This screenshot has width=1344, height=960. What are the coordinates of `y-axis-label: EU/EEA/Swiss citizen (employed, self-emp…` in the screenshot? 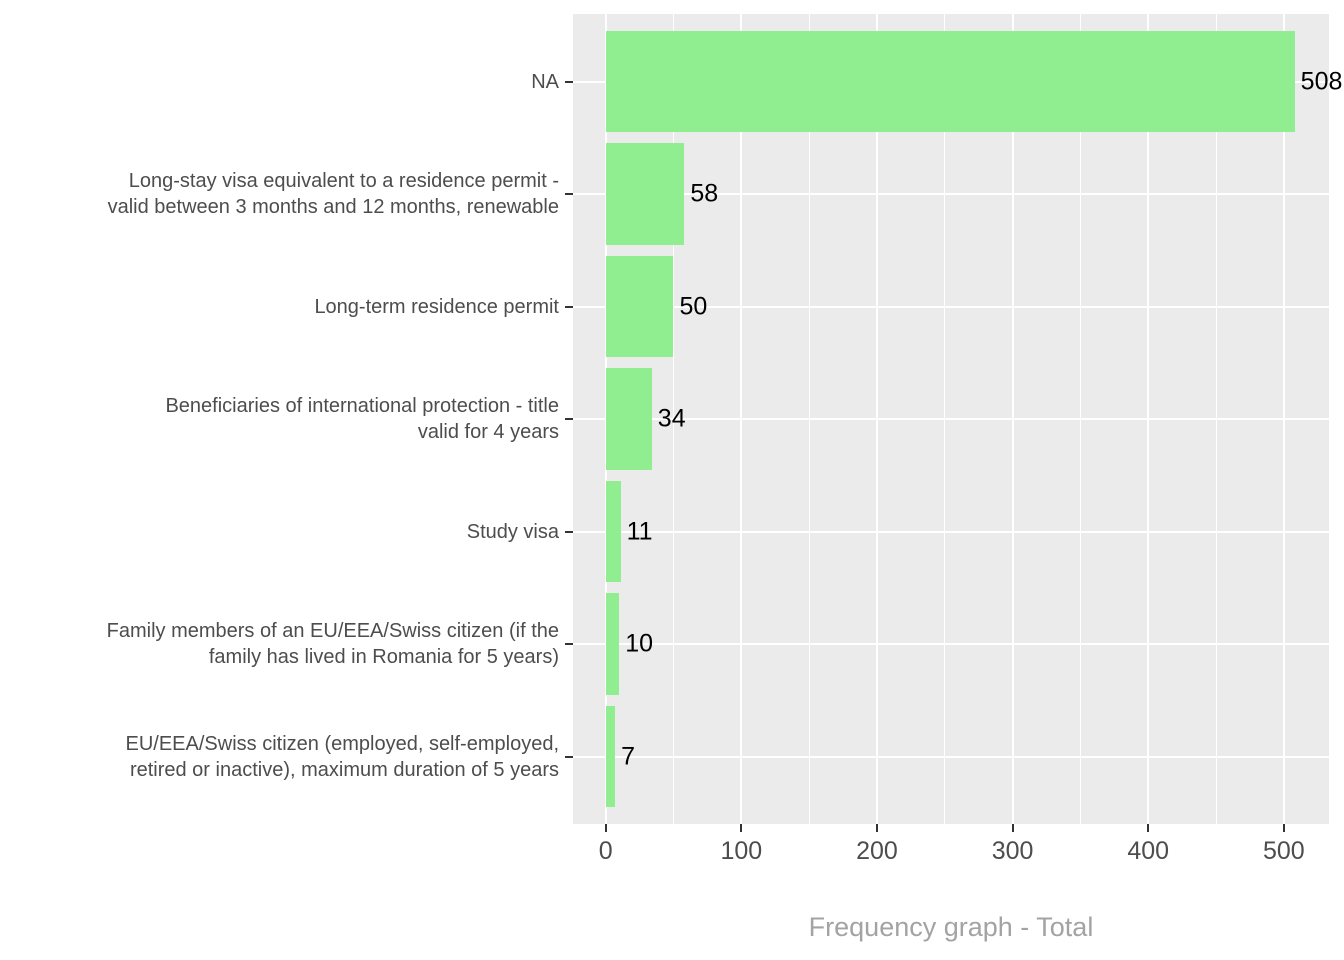 It's located at (342, 756).